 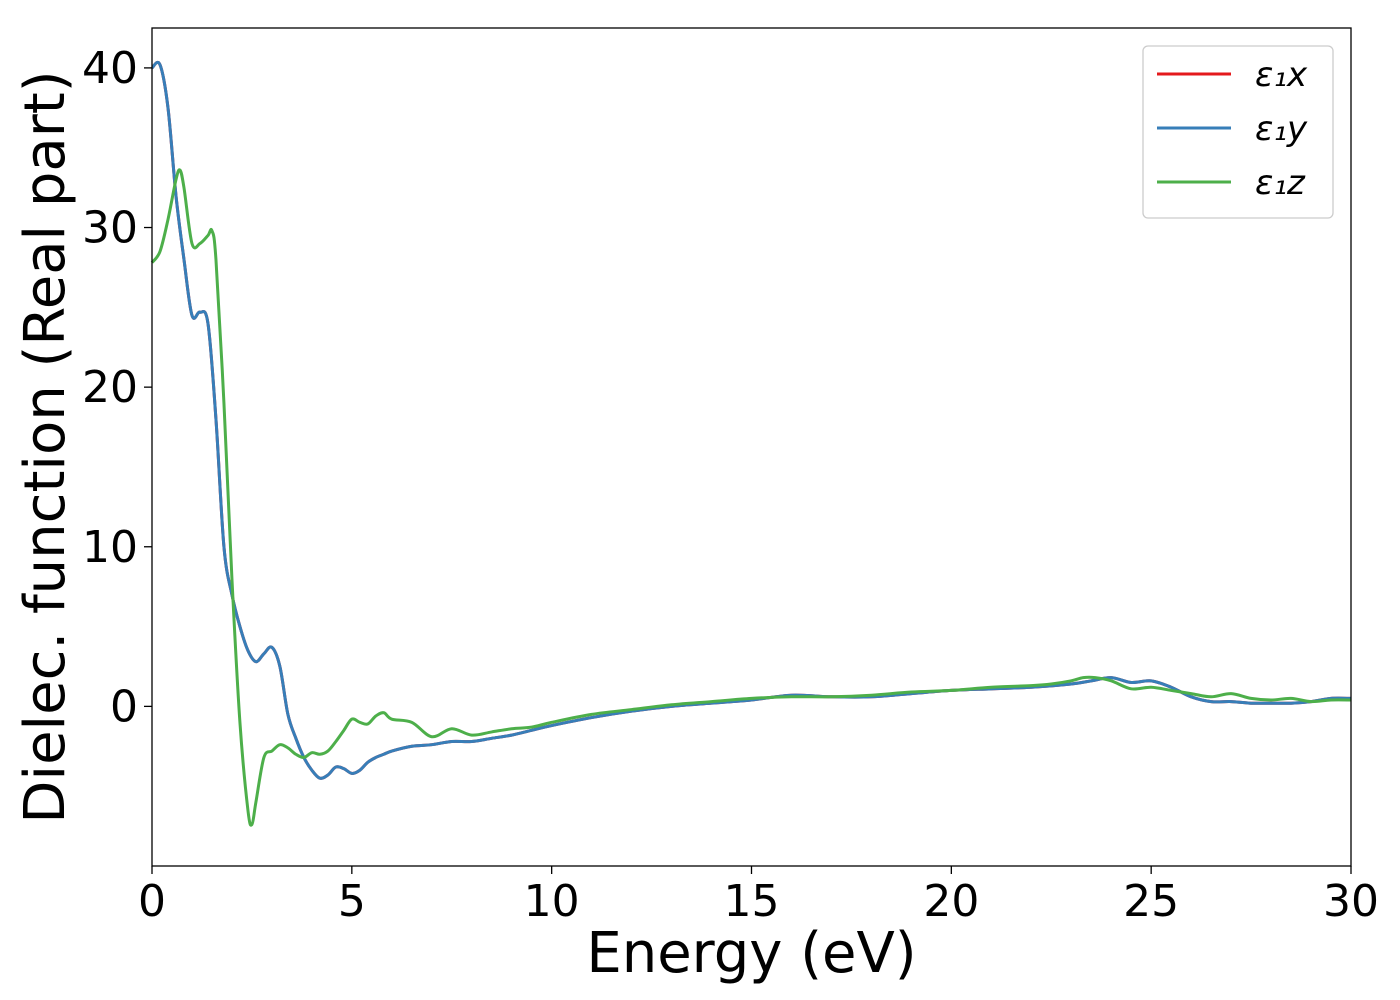 I want to click on legend: ε₁x ε₁y ε₁z, so click(x=1238, y=132).